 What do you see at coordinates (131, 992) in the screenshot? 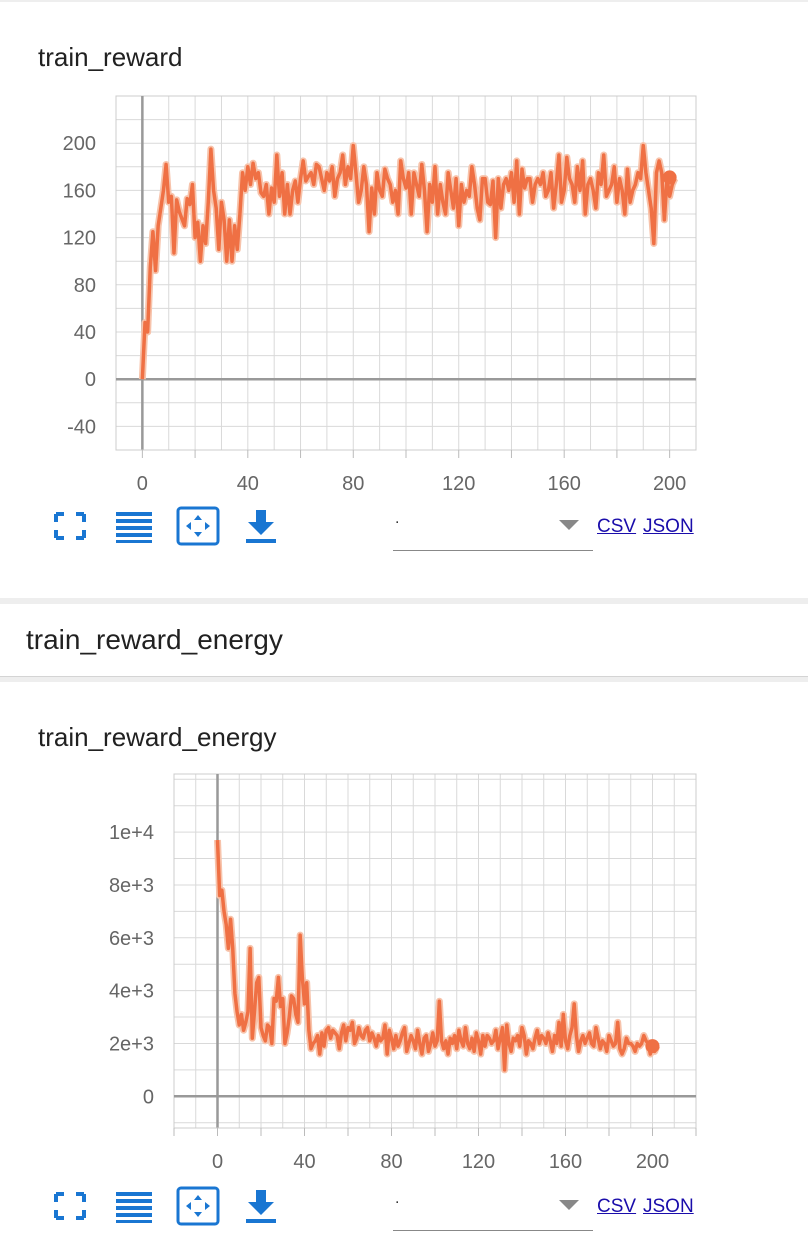
I see `y-tick-label: 4e+3` at bounding box center [131, 992].